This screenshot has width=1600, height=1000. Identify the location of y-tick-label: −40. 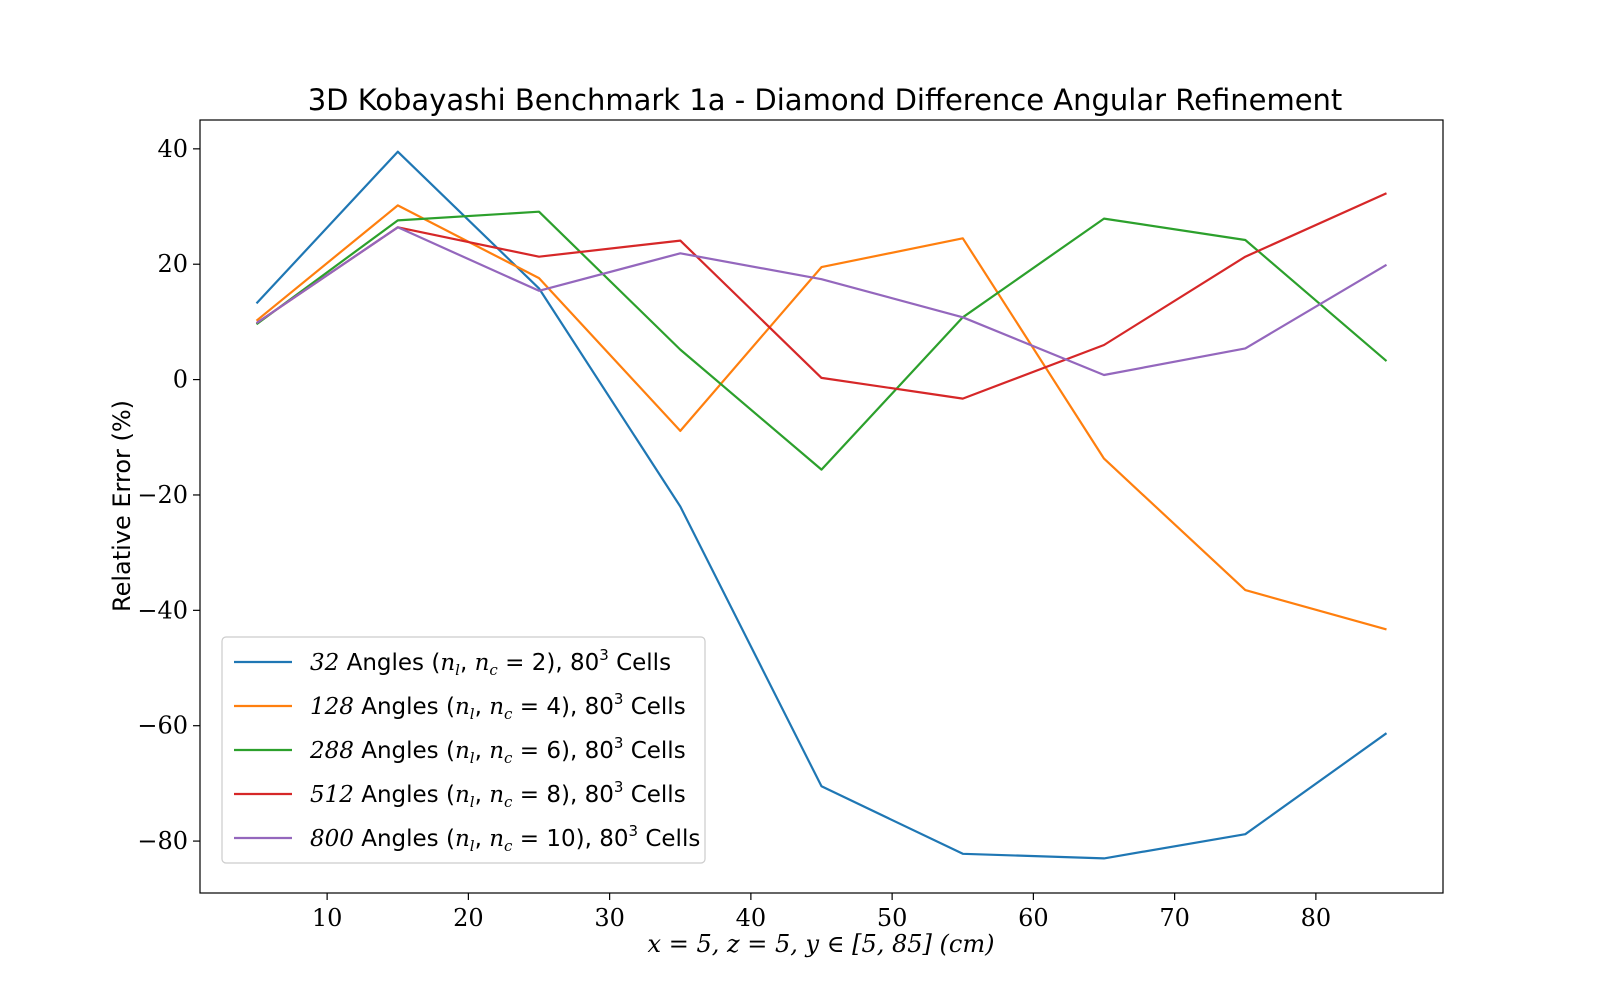
(162, 610).